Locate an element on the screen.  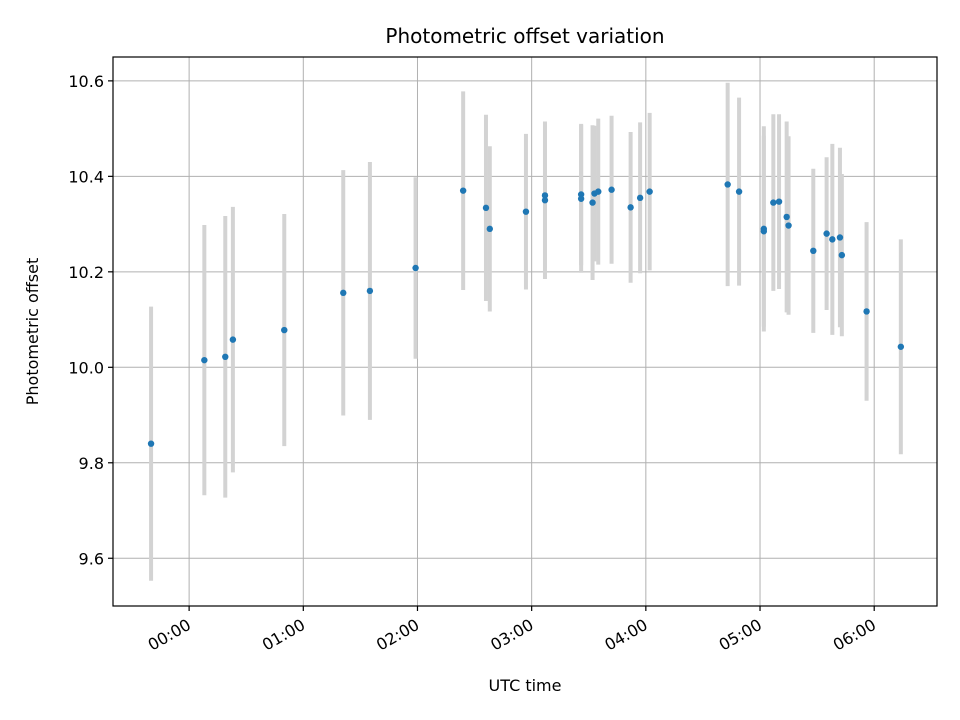
x-tick-label: 04:00 is located at coordinates (625, 635).